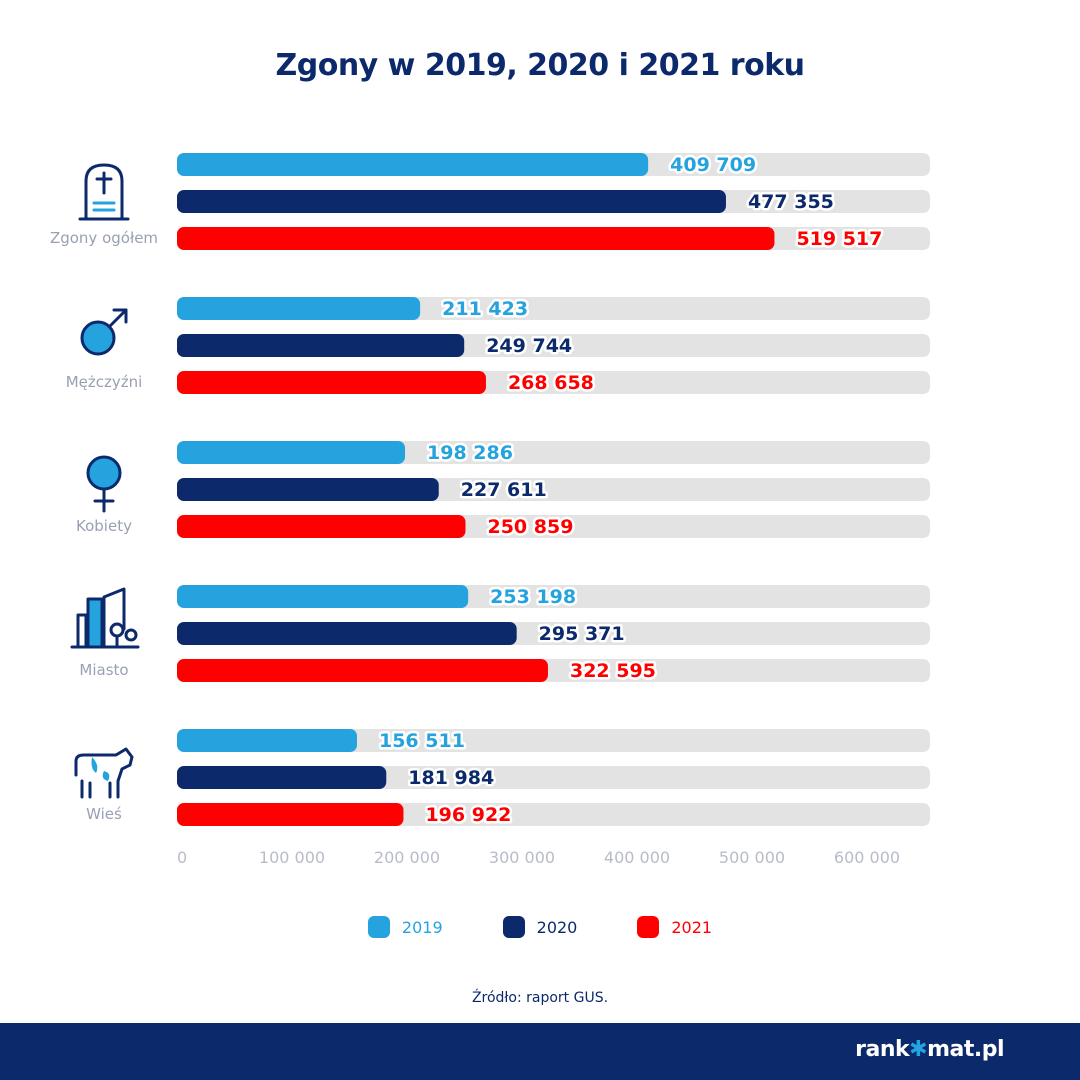  I want to click on legend-label: 2021, so click(692, 927).